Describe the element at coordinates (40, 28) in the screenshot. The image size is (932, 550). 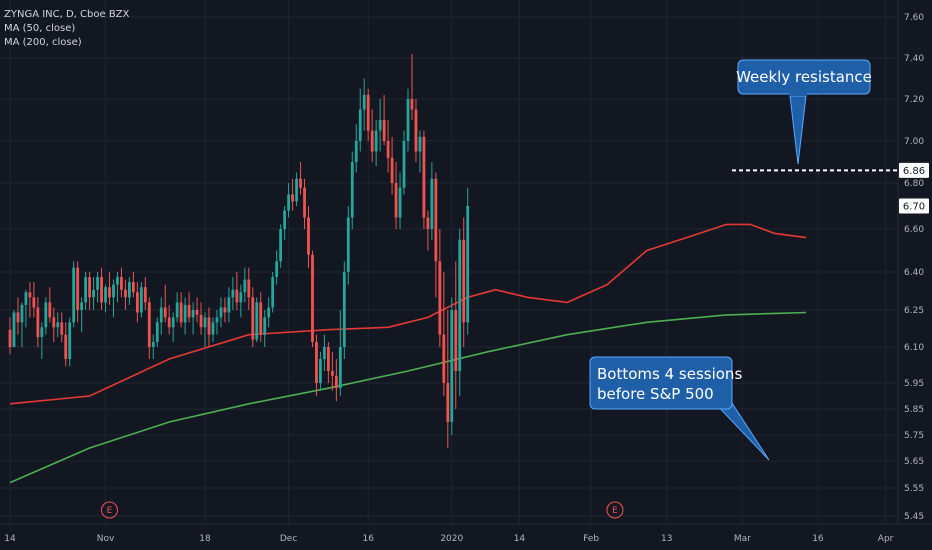
I see `ma50-legend: MA (50, close)` at that location.